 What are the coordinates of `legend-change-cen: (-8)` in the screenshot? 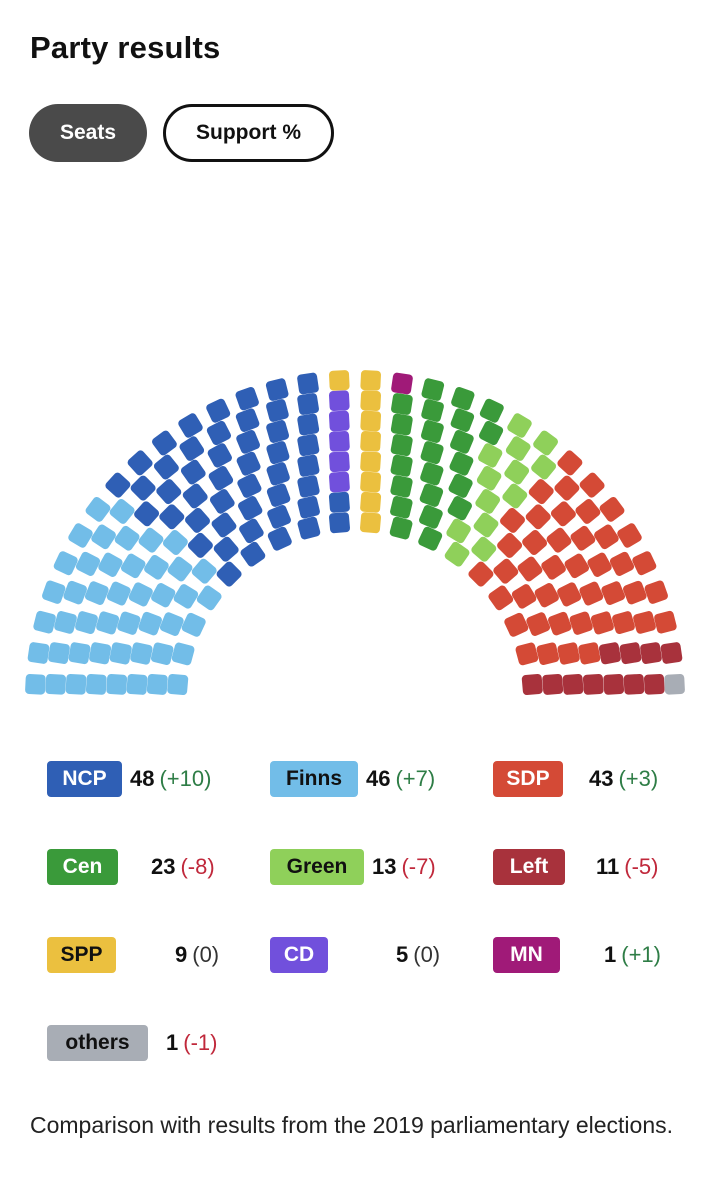 It's located at (197, 866).